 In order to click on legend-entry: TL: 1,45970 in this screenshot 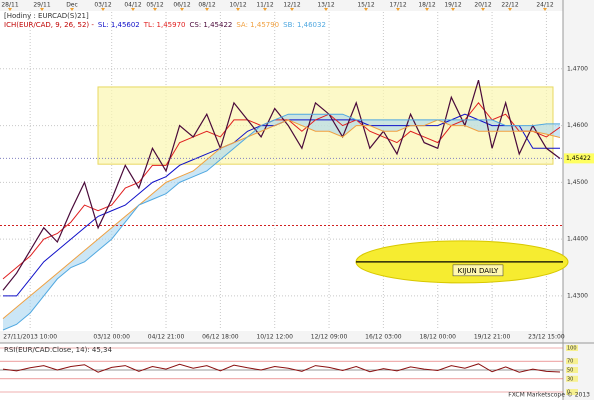, I will do `click(164, 25)`.